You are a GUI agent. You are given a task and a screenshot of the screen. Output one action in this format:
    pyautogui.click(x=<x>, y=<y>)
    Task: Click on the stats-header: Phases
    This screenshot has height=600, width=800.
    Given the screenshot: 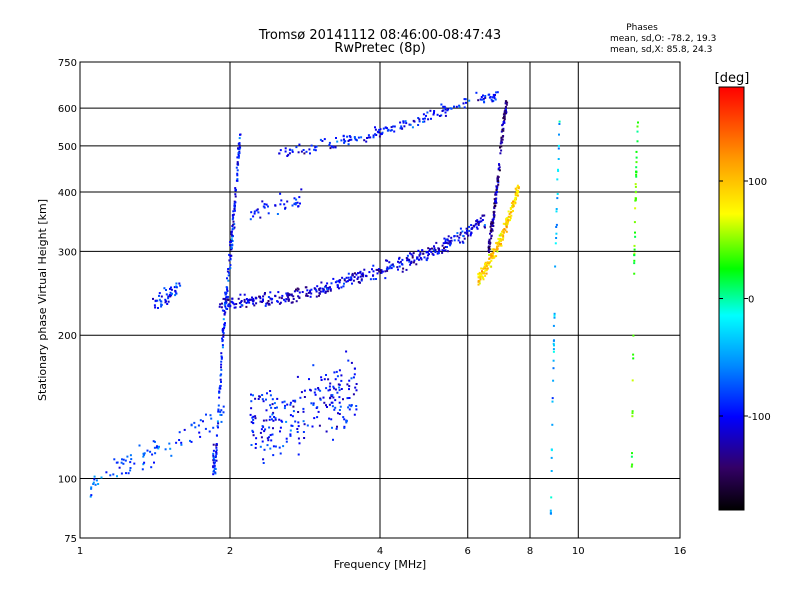 What is the action you would take?
    pyautogui.click(x=642, y=28)
    